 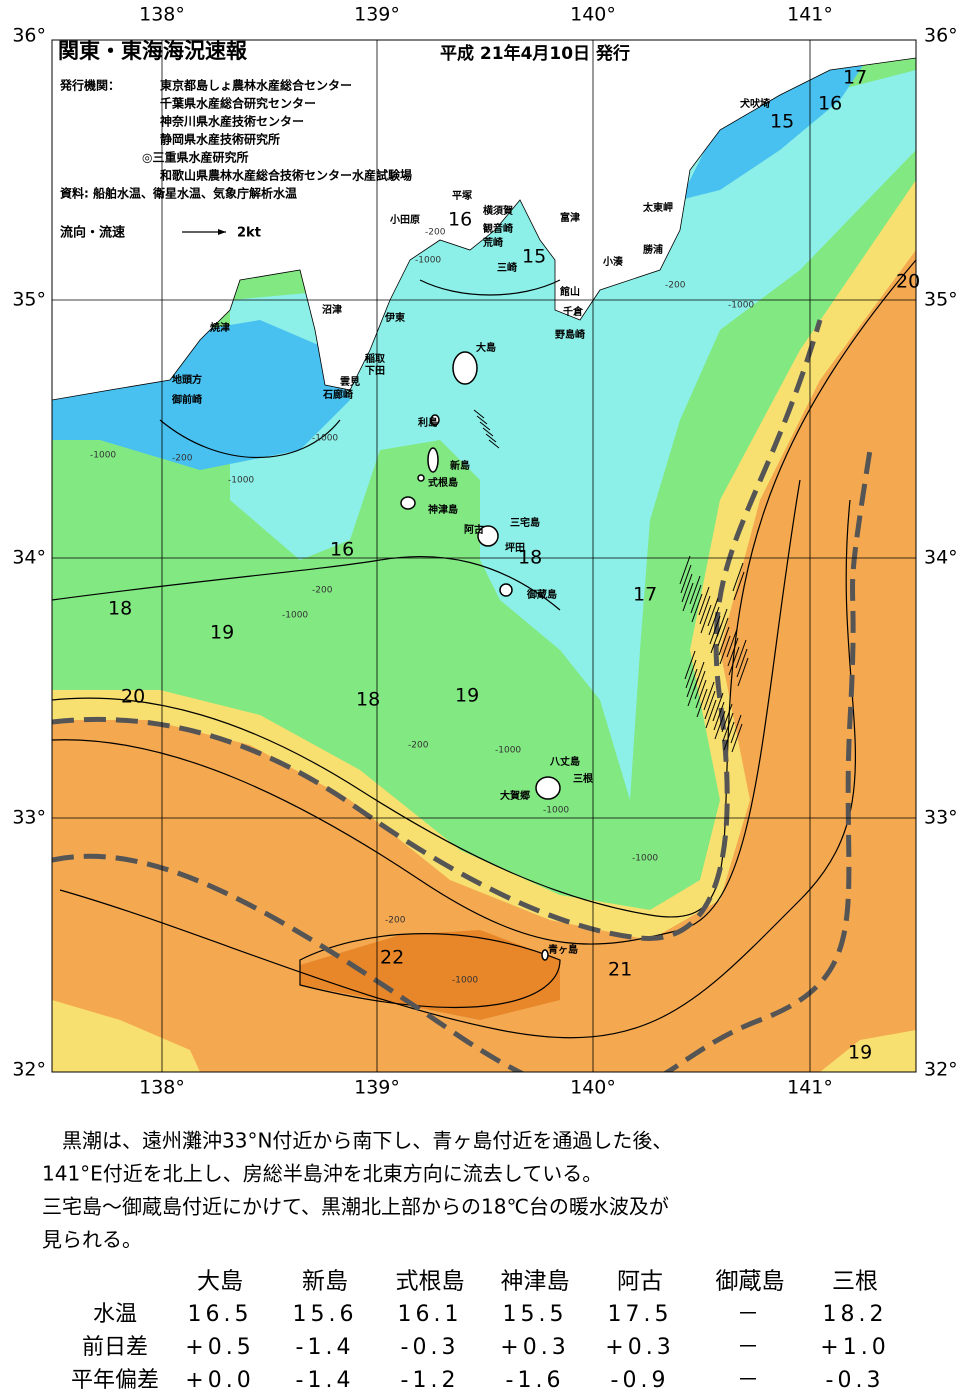 I want to click on table-cell: 15.6, so click(x=325, y=1314).